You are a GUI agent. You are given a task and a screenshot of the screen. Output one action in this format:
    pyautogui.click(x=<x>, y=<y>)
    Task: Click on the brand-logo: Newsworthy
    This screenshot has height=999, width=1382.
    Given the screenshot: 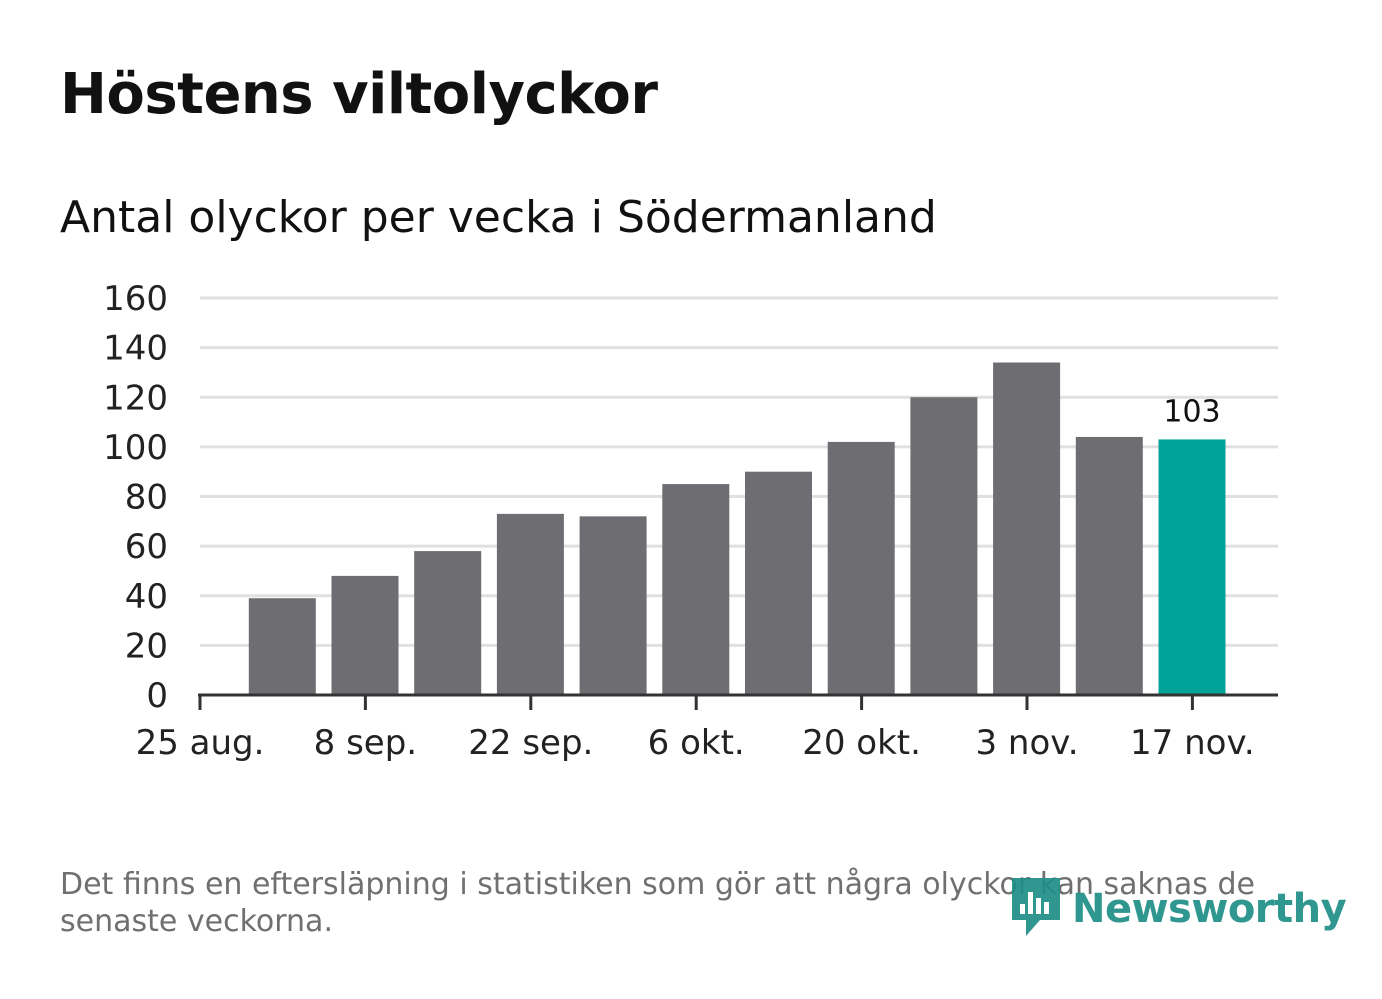 What is the action you would take?
    pyautogui.click(x=1178, y=909)
    